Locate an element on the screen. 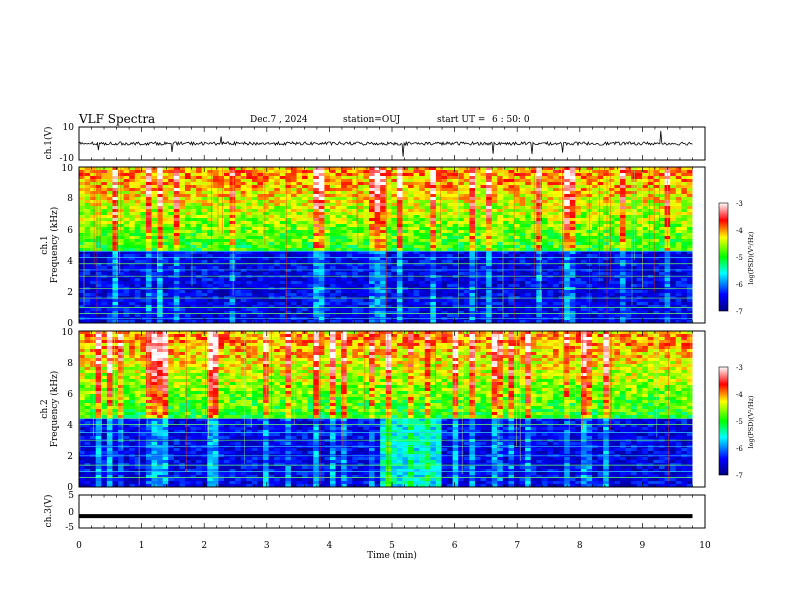 This screenshot has width=792, height=612. station-label: station=OUJ is located at coordinates (372, 120).